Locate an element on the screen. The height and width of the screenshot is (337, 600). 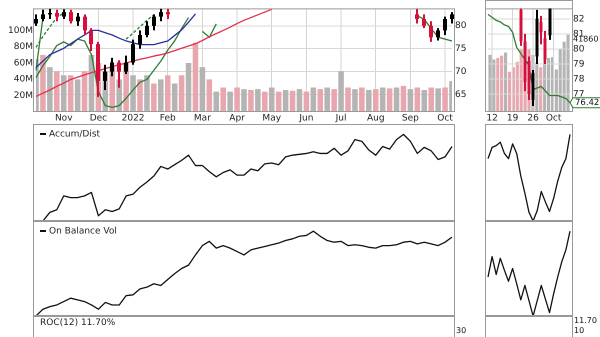
x-tick-label: Aug is located at coordinates (375, 119).